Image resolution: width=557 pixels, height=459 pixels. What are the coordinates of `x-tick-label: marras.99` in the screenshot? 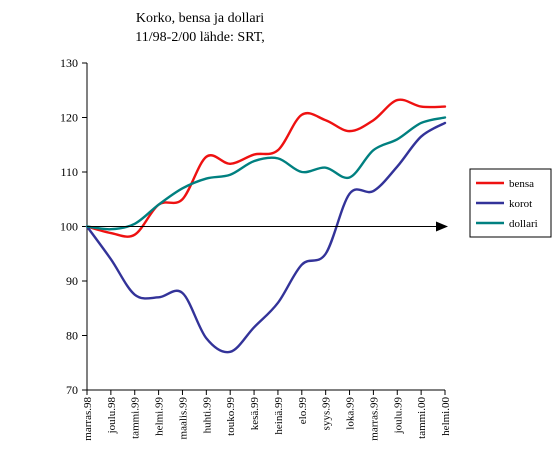 It's located at (374, 419).